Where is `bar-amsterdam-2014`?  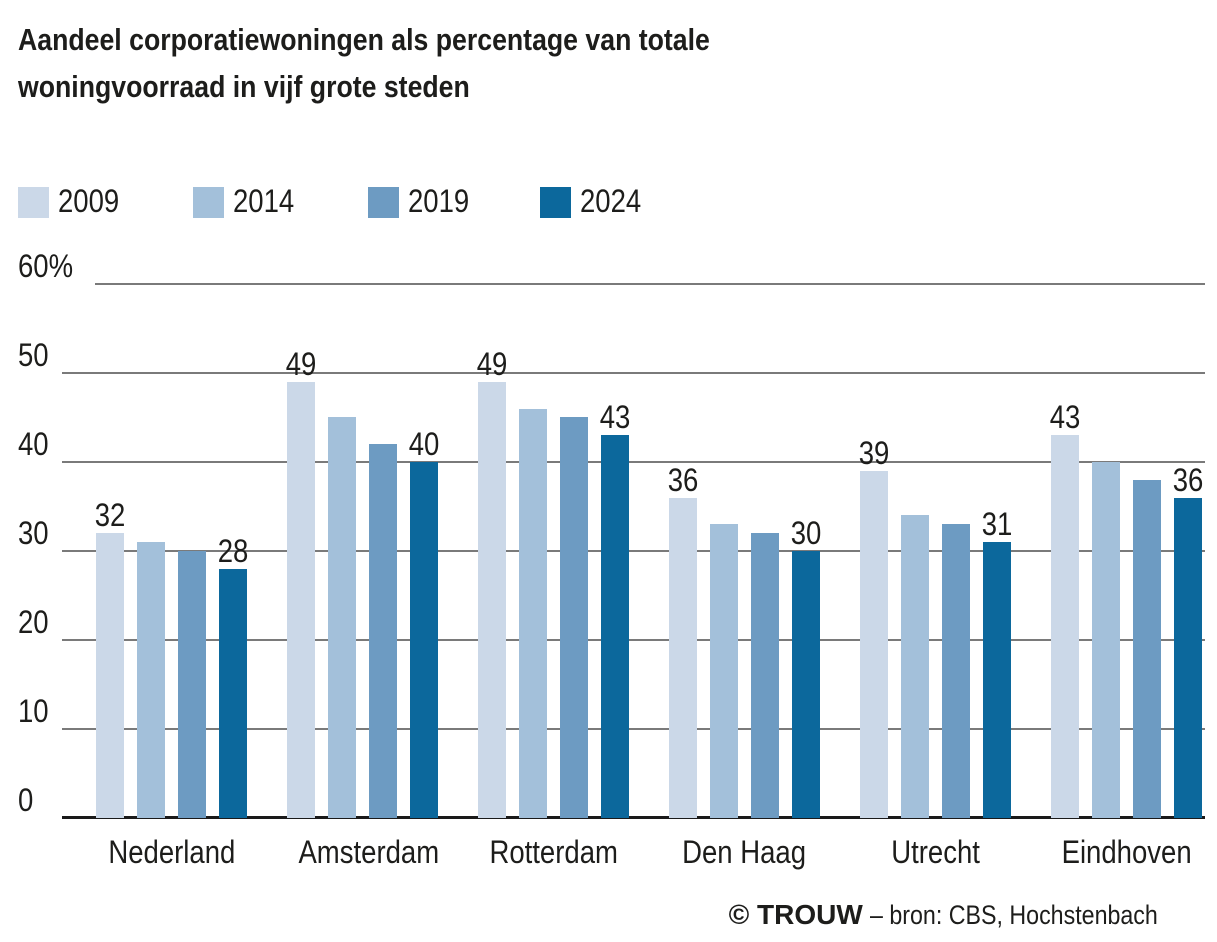
bar-amsterdam-2014 is located at coordinates (342, 617).